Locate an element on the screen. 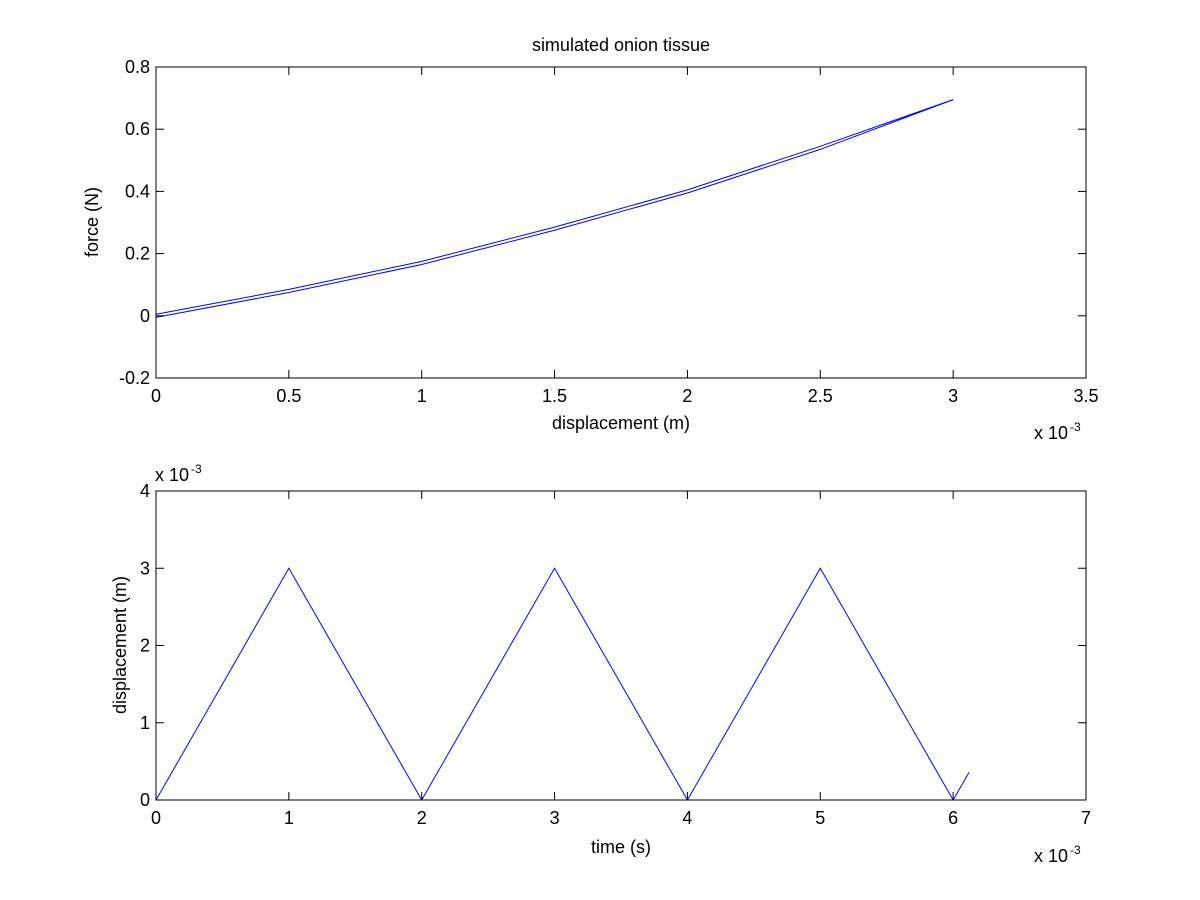 This screenshot has width=1200, height=900. x-tick-label: 0.5 is located at coordinates (288, 396).